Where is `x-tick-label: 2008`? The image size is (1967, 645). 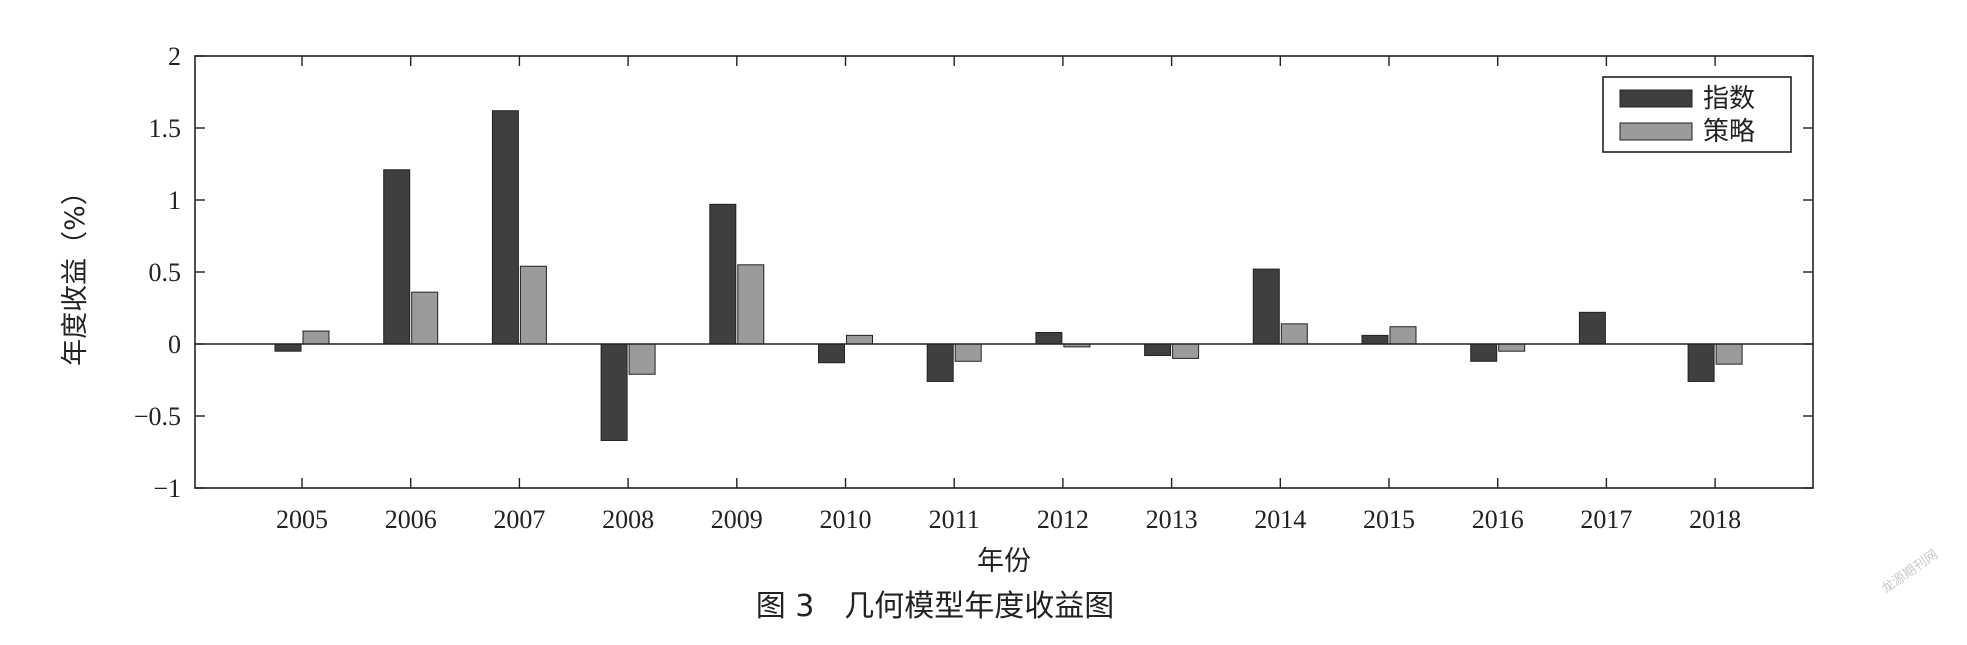 x-tick-label: 2008 is located at coordinates (628, 519).